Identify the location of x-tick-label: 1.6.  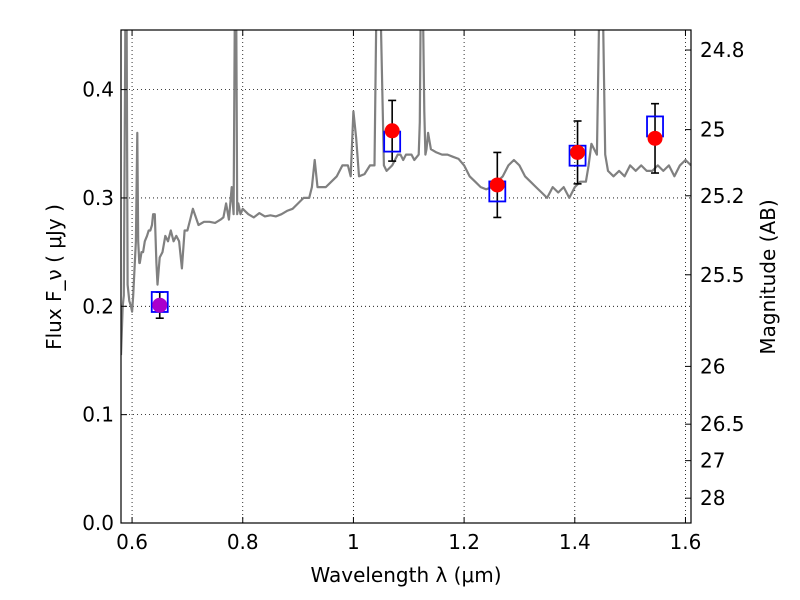
(686, 542).